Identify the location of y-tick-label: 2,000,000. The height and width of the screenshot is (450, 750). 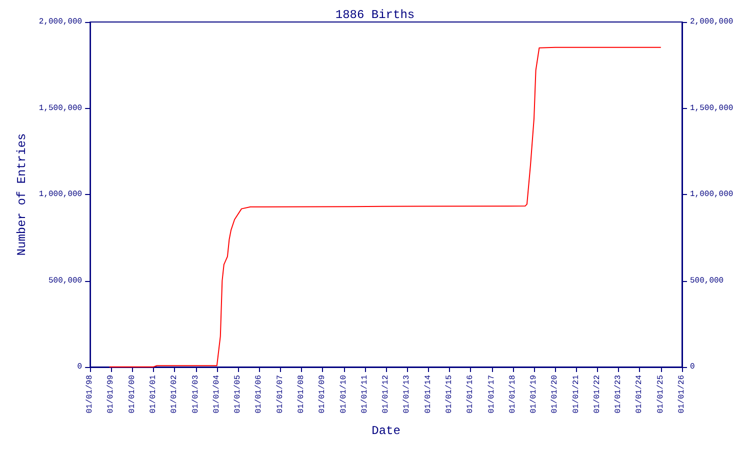
(60, 22).